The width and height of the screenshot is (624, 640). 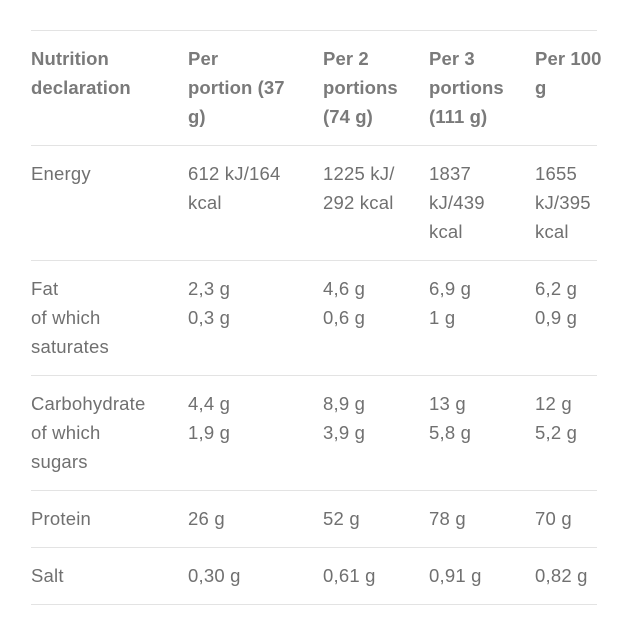 I want to click on header-nutrition-declaration: Nutrition declaration, so click(x=109, y=88).